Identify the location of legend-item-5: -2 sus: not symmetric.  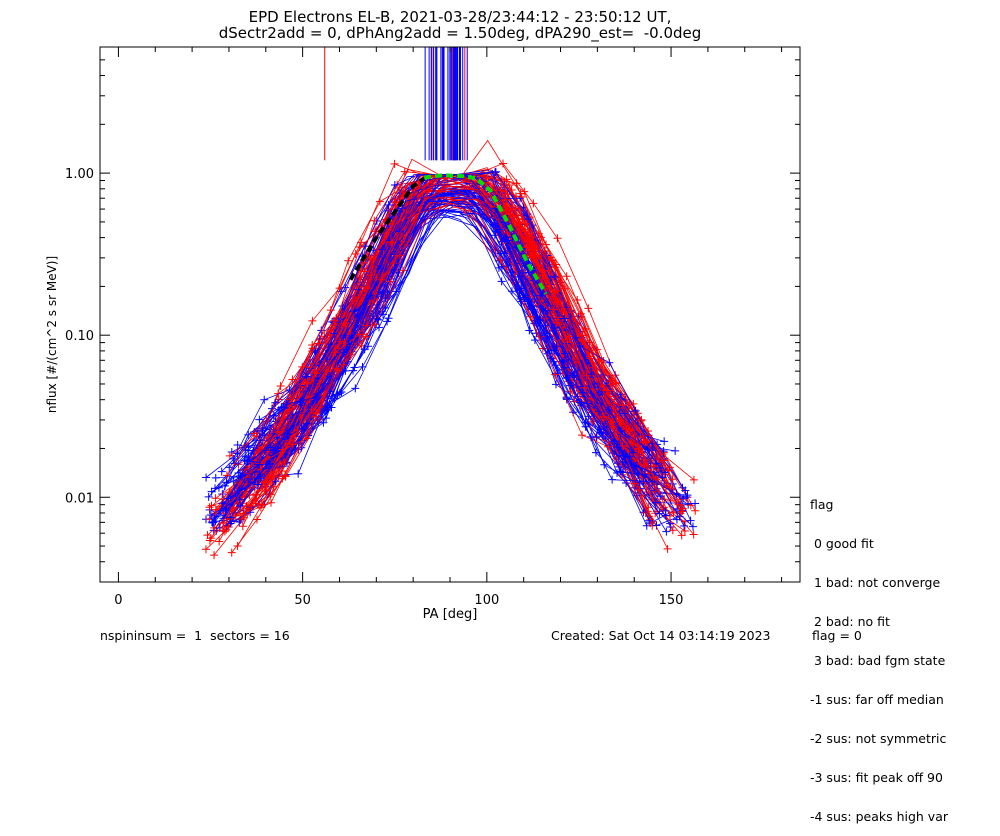
(878, 738).